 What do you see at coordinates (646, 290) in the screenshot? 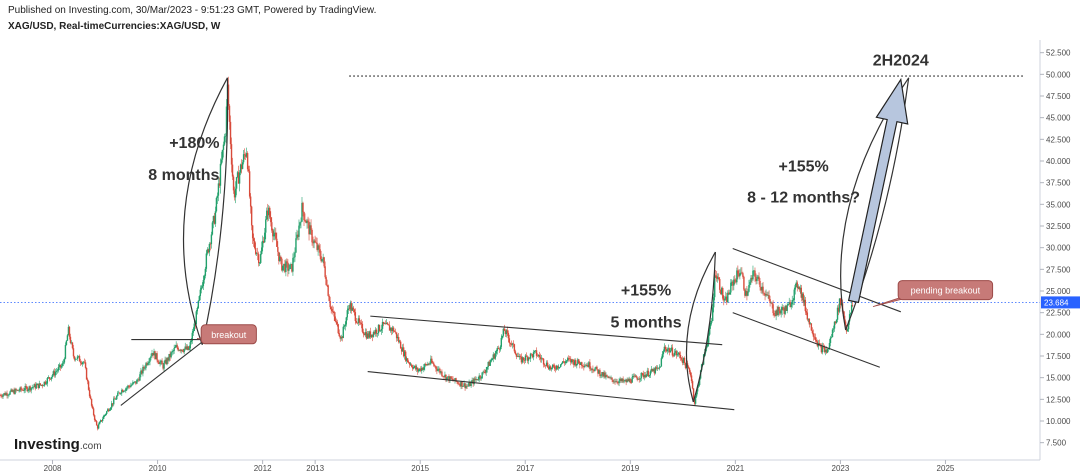
I see `annotation-text: +155%` at bounding box center [646, 290].